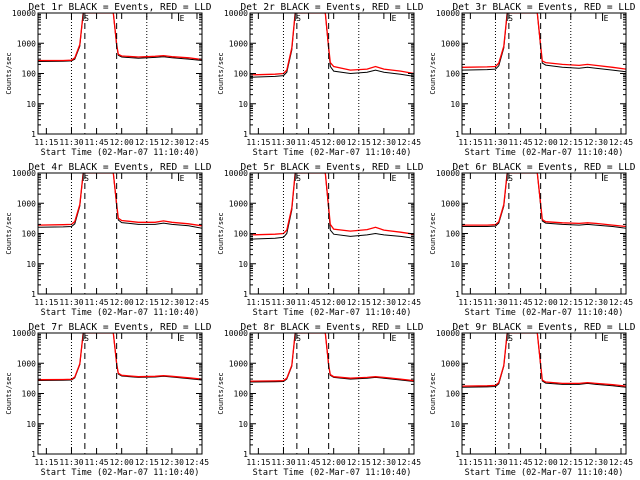 The width and height of the screenshot is (640, 480). I want to click on panel-title: Det 7r BLACK = Events, RED = LLD, so click(119, 327).